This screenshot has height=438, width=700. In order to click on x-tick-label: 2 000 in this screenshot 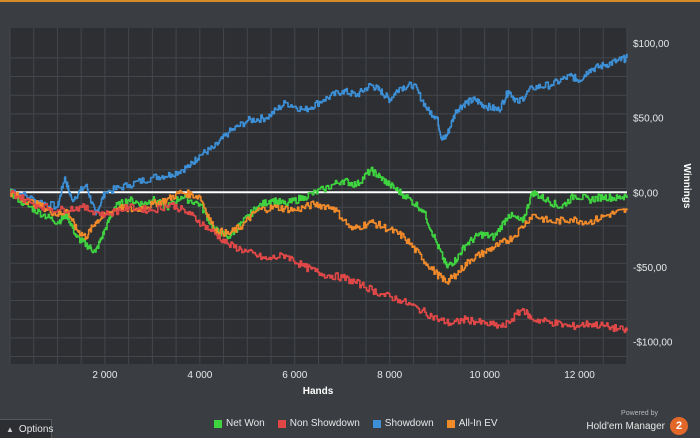, I will do `click(104, 375)`.